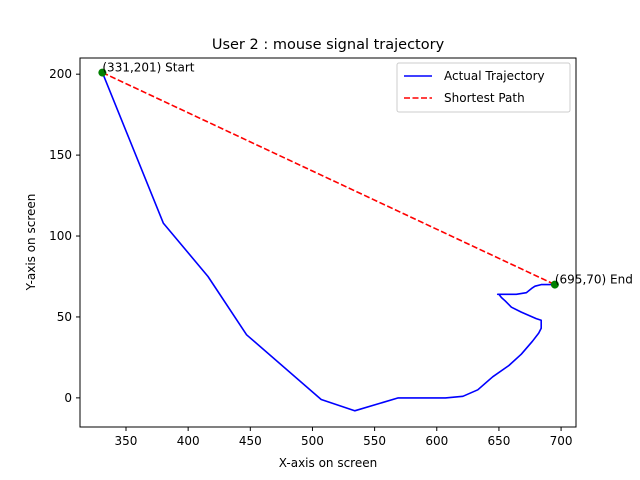 Image resolution: width=640 pixels, height=480 pixels. Describe the element at coordinates (344, 437) in the screenshot. I see `x-axis-ticks: 350 400 450 500 550 600 650 700` at that location.